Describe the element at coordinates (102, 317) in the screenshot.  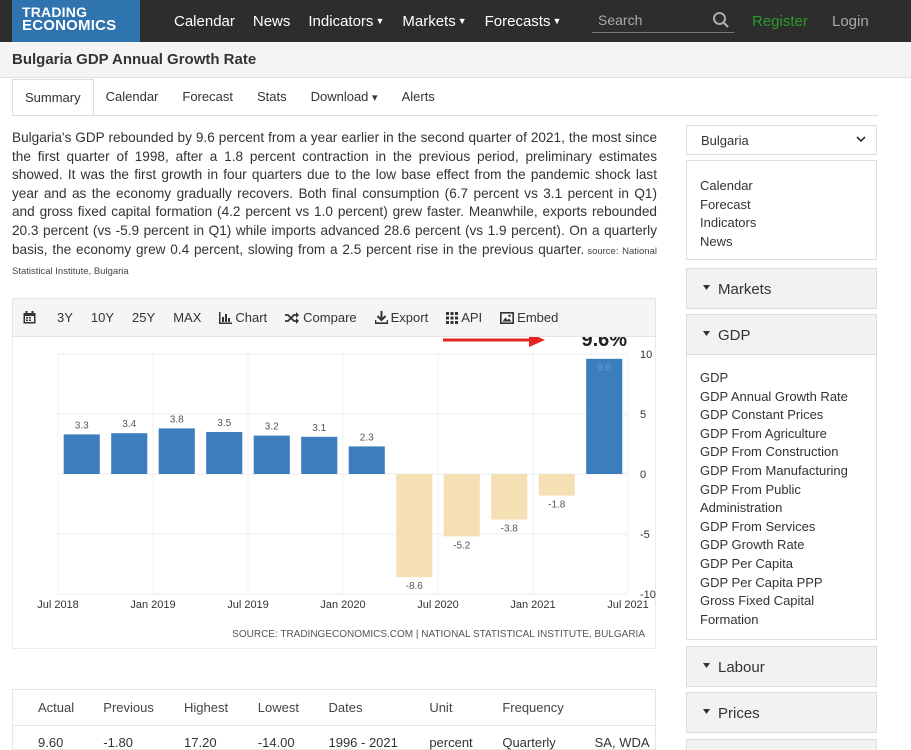
I see `range-10y-button: 10Y` at that location.